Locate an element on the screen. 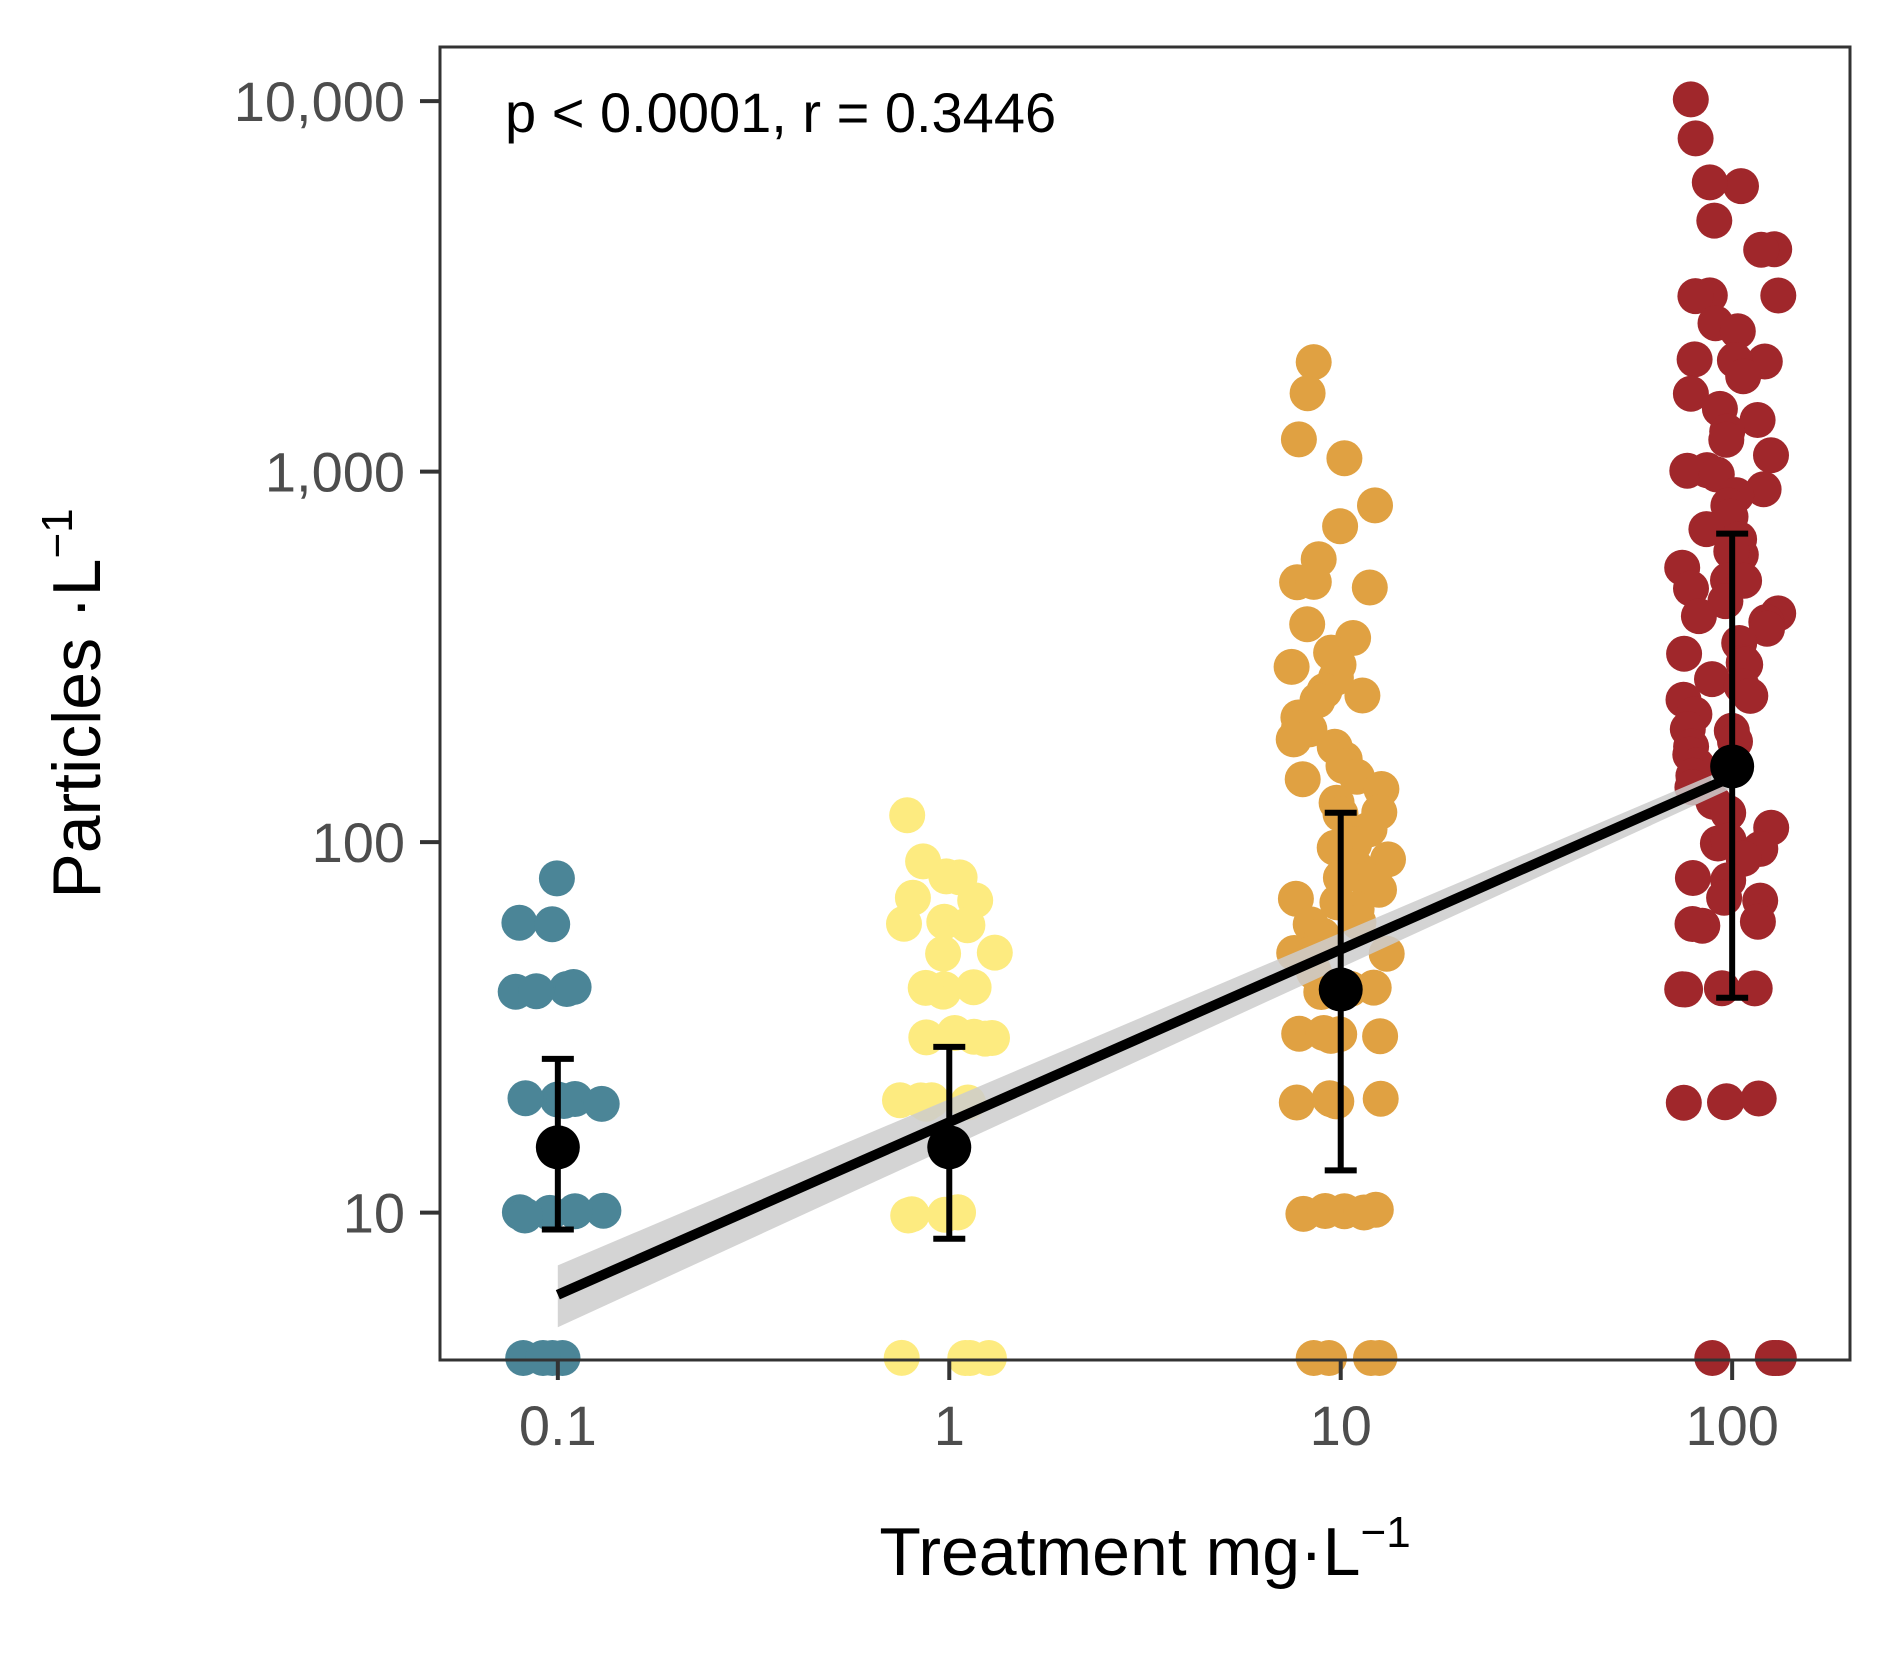  x-tick-label: 1 is located at coordinates (949, 1425).